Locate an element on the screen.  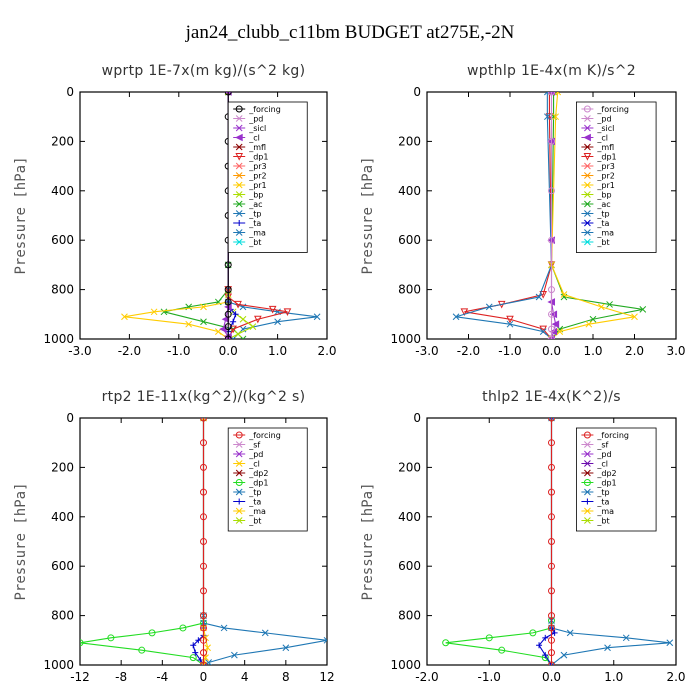
x-tick-label: 12 is located at coordinates (326, 677).